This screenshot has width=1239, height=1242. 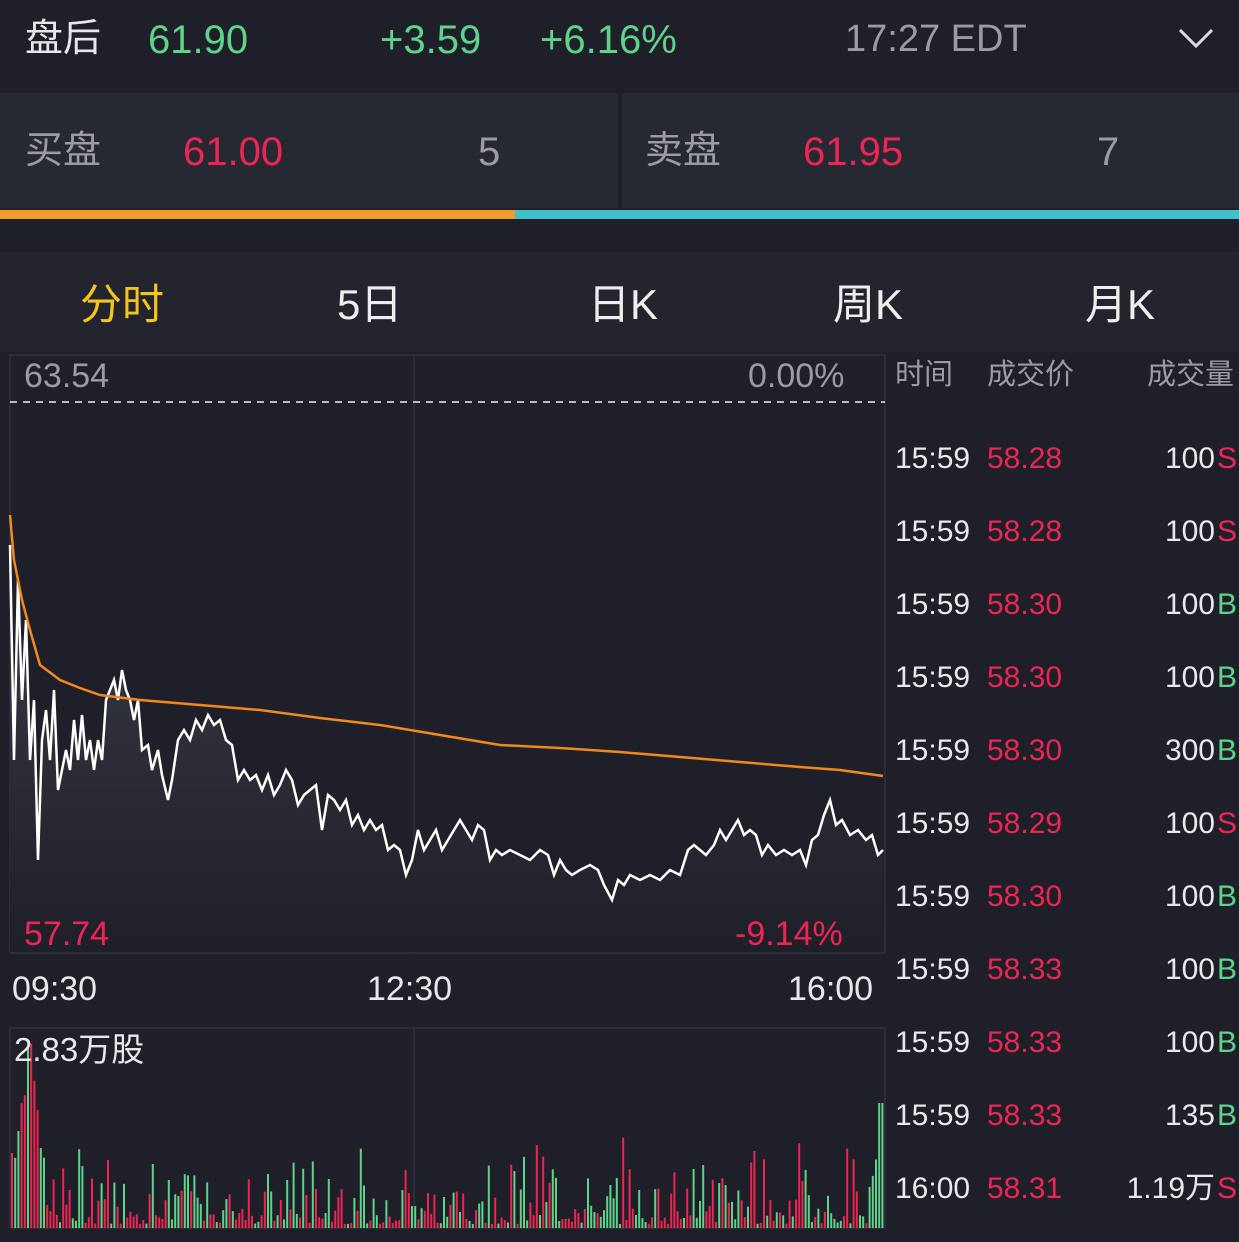 I want to click on bid-bar, so click(x=257, y=214).